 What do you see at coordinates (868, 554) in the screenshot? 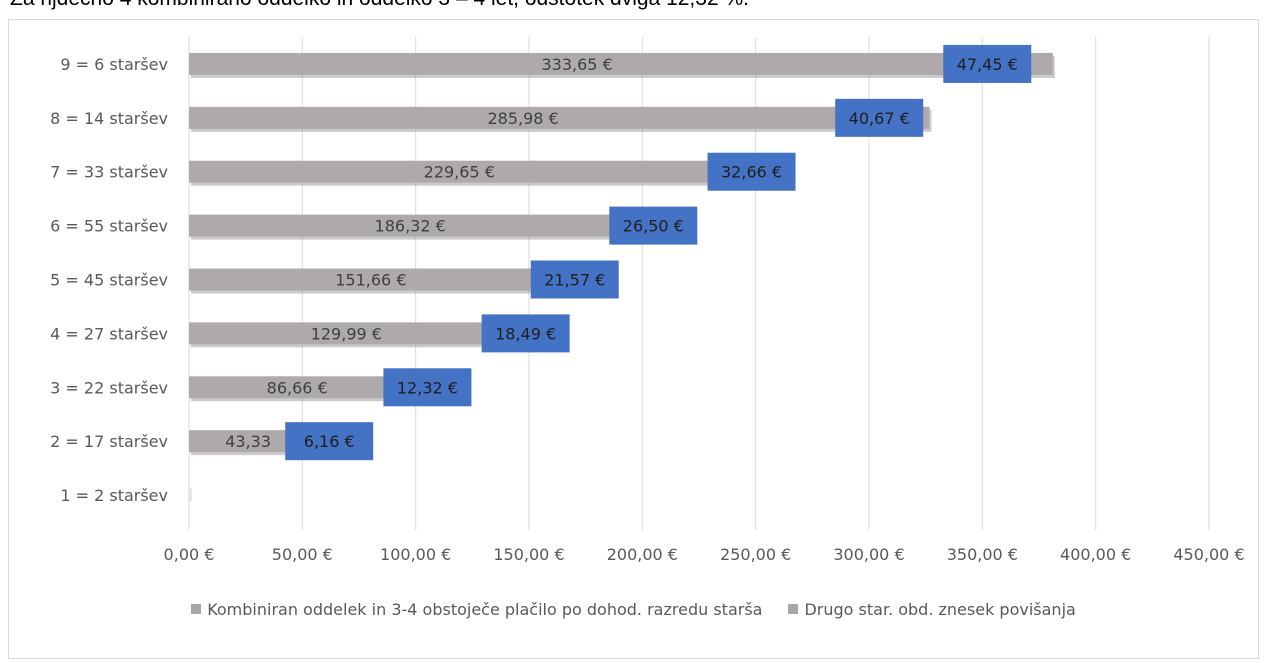
I see `x-tick-label-6: 300,00 €` at bounding box center [868, 554].